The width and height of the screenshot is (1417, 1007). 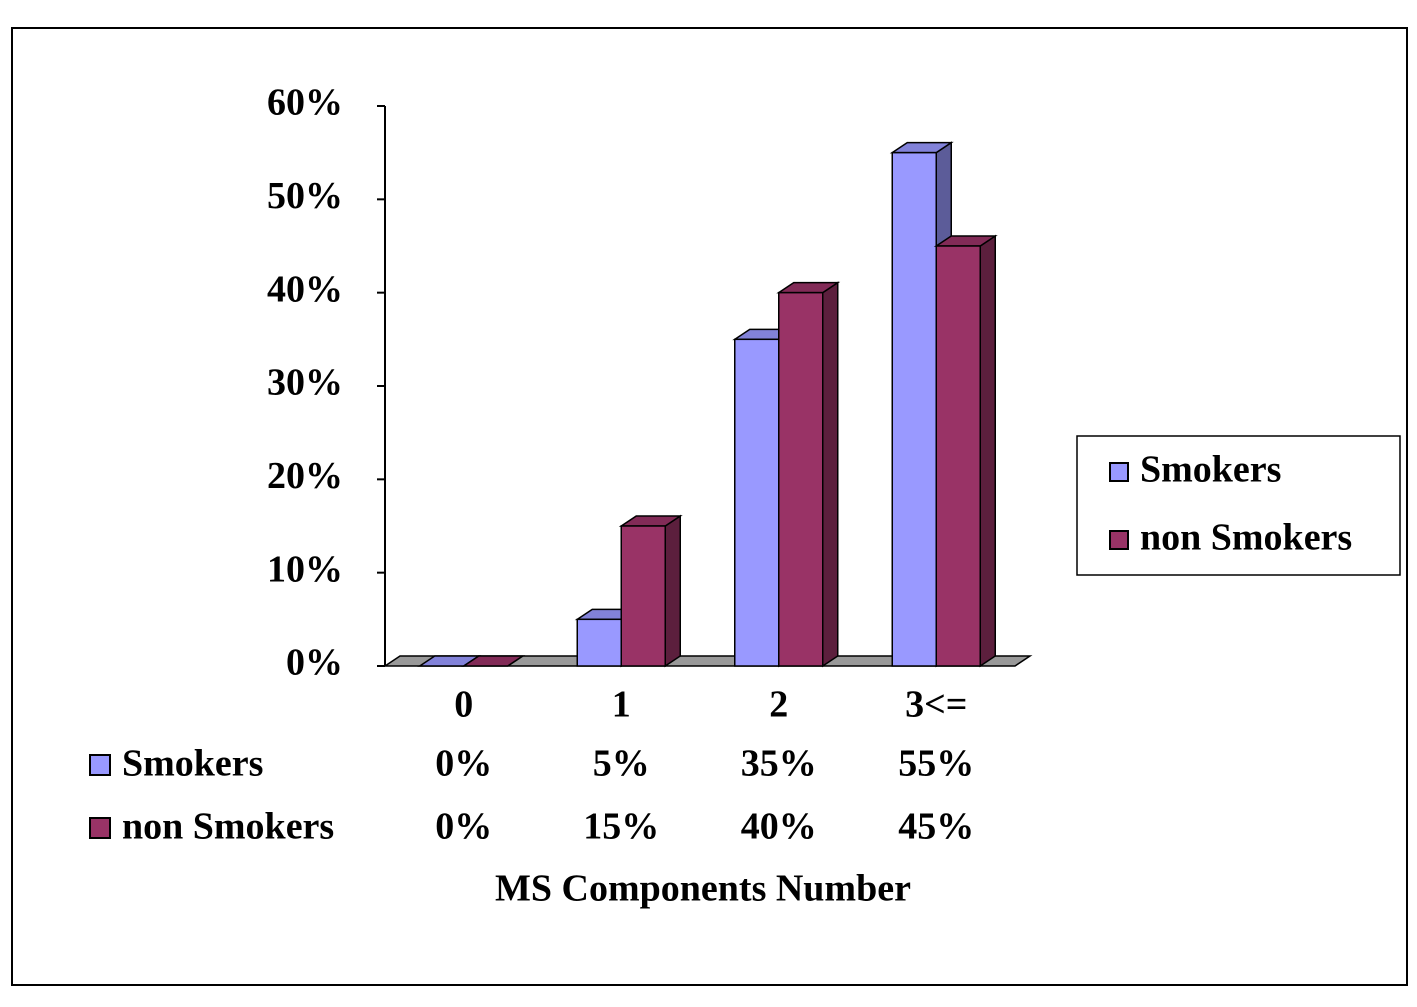 What do you see at coordinates (1210, 470) in the screenshot?
I see `legend-label: Smokers` at bounding box center [1210, 470].